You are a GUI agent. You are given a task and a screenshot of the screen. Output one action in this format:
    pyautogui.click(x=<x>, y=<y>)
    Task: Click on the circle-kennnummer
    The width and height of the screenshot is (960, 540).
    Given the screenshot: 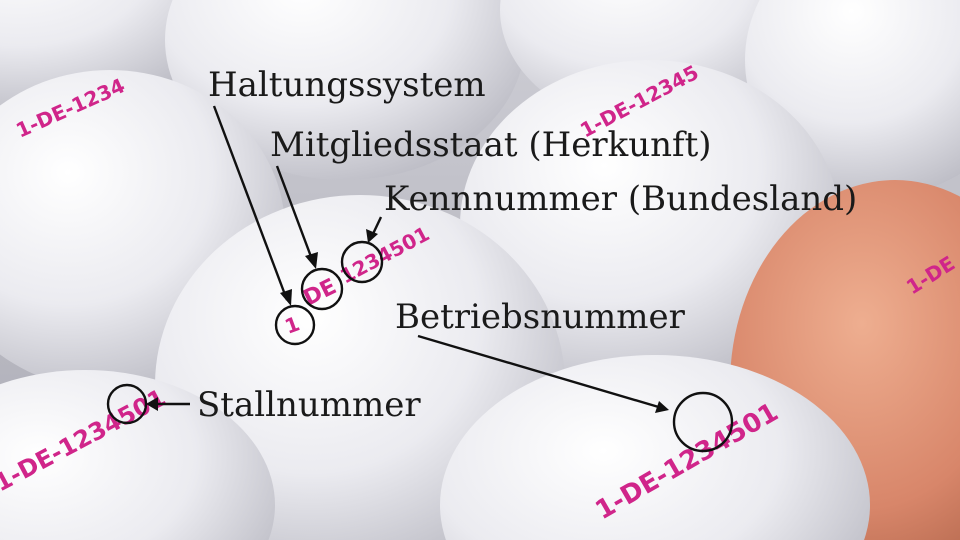 What is the action you would take?
    pyautogui.click(x=362, y=262)
    